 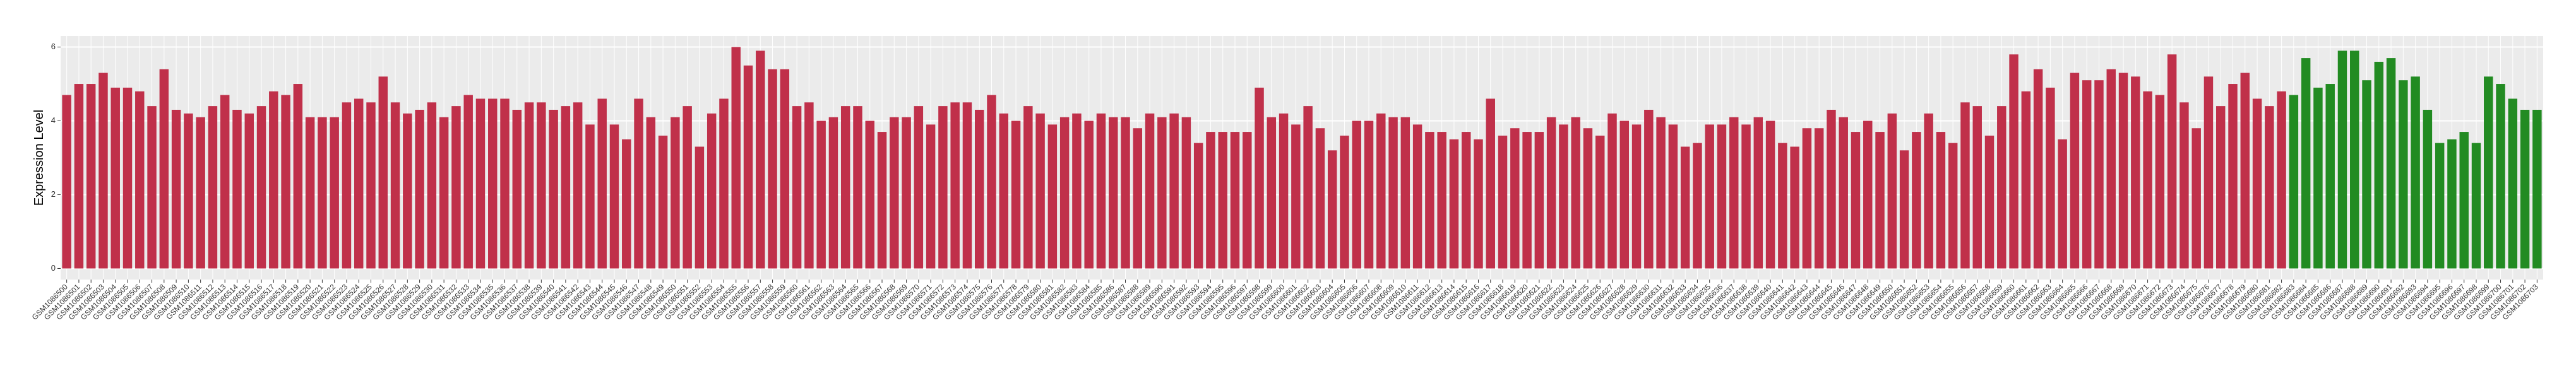 What do you see at coordinates (53, 268) in the screenshot?
I see `y-tick-label: 0` at bounding box center [53, 268].